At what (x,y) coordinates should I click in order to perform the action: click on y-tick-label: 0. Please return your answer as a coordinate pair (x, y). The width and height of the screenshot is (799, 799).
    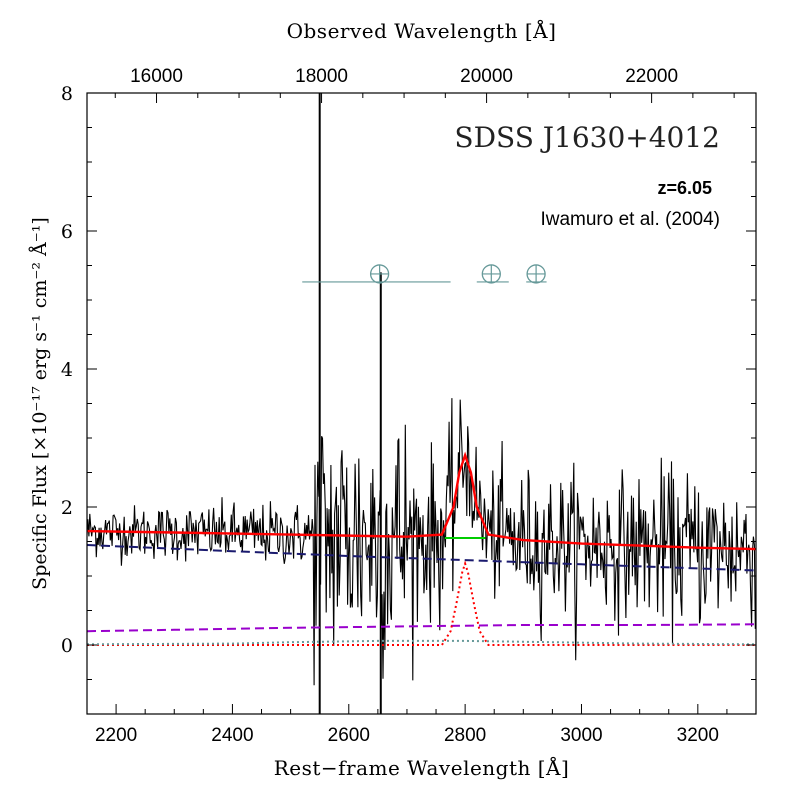
    Looking at the image, I should click on (67, 646).